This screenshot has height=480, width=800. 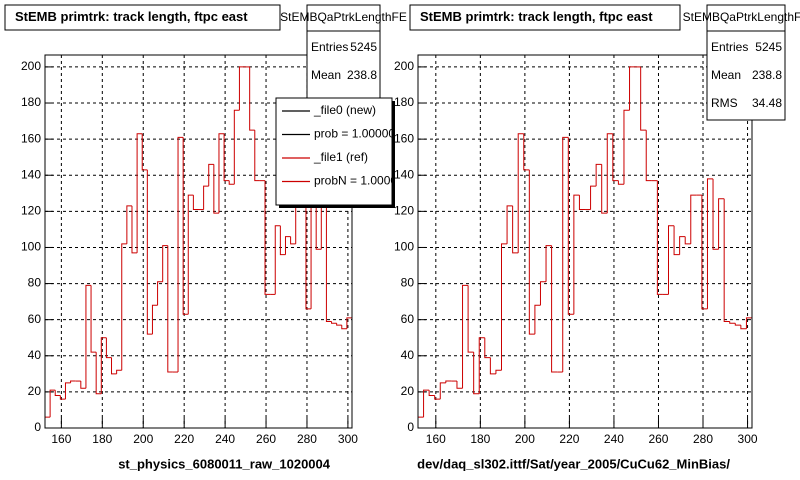 What do you see at coordinates (224, 463) in the screenshot?
I see `x-axis-label: st_physics_6080011_raw_1020004` at bounding box center [224, 463].